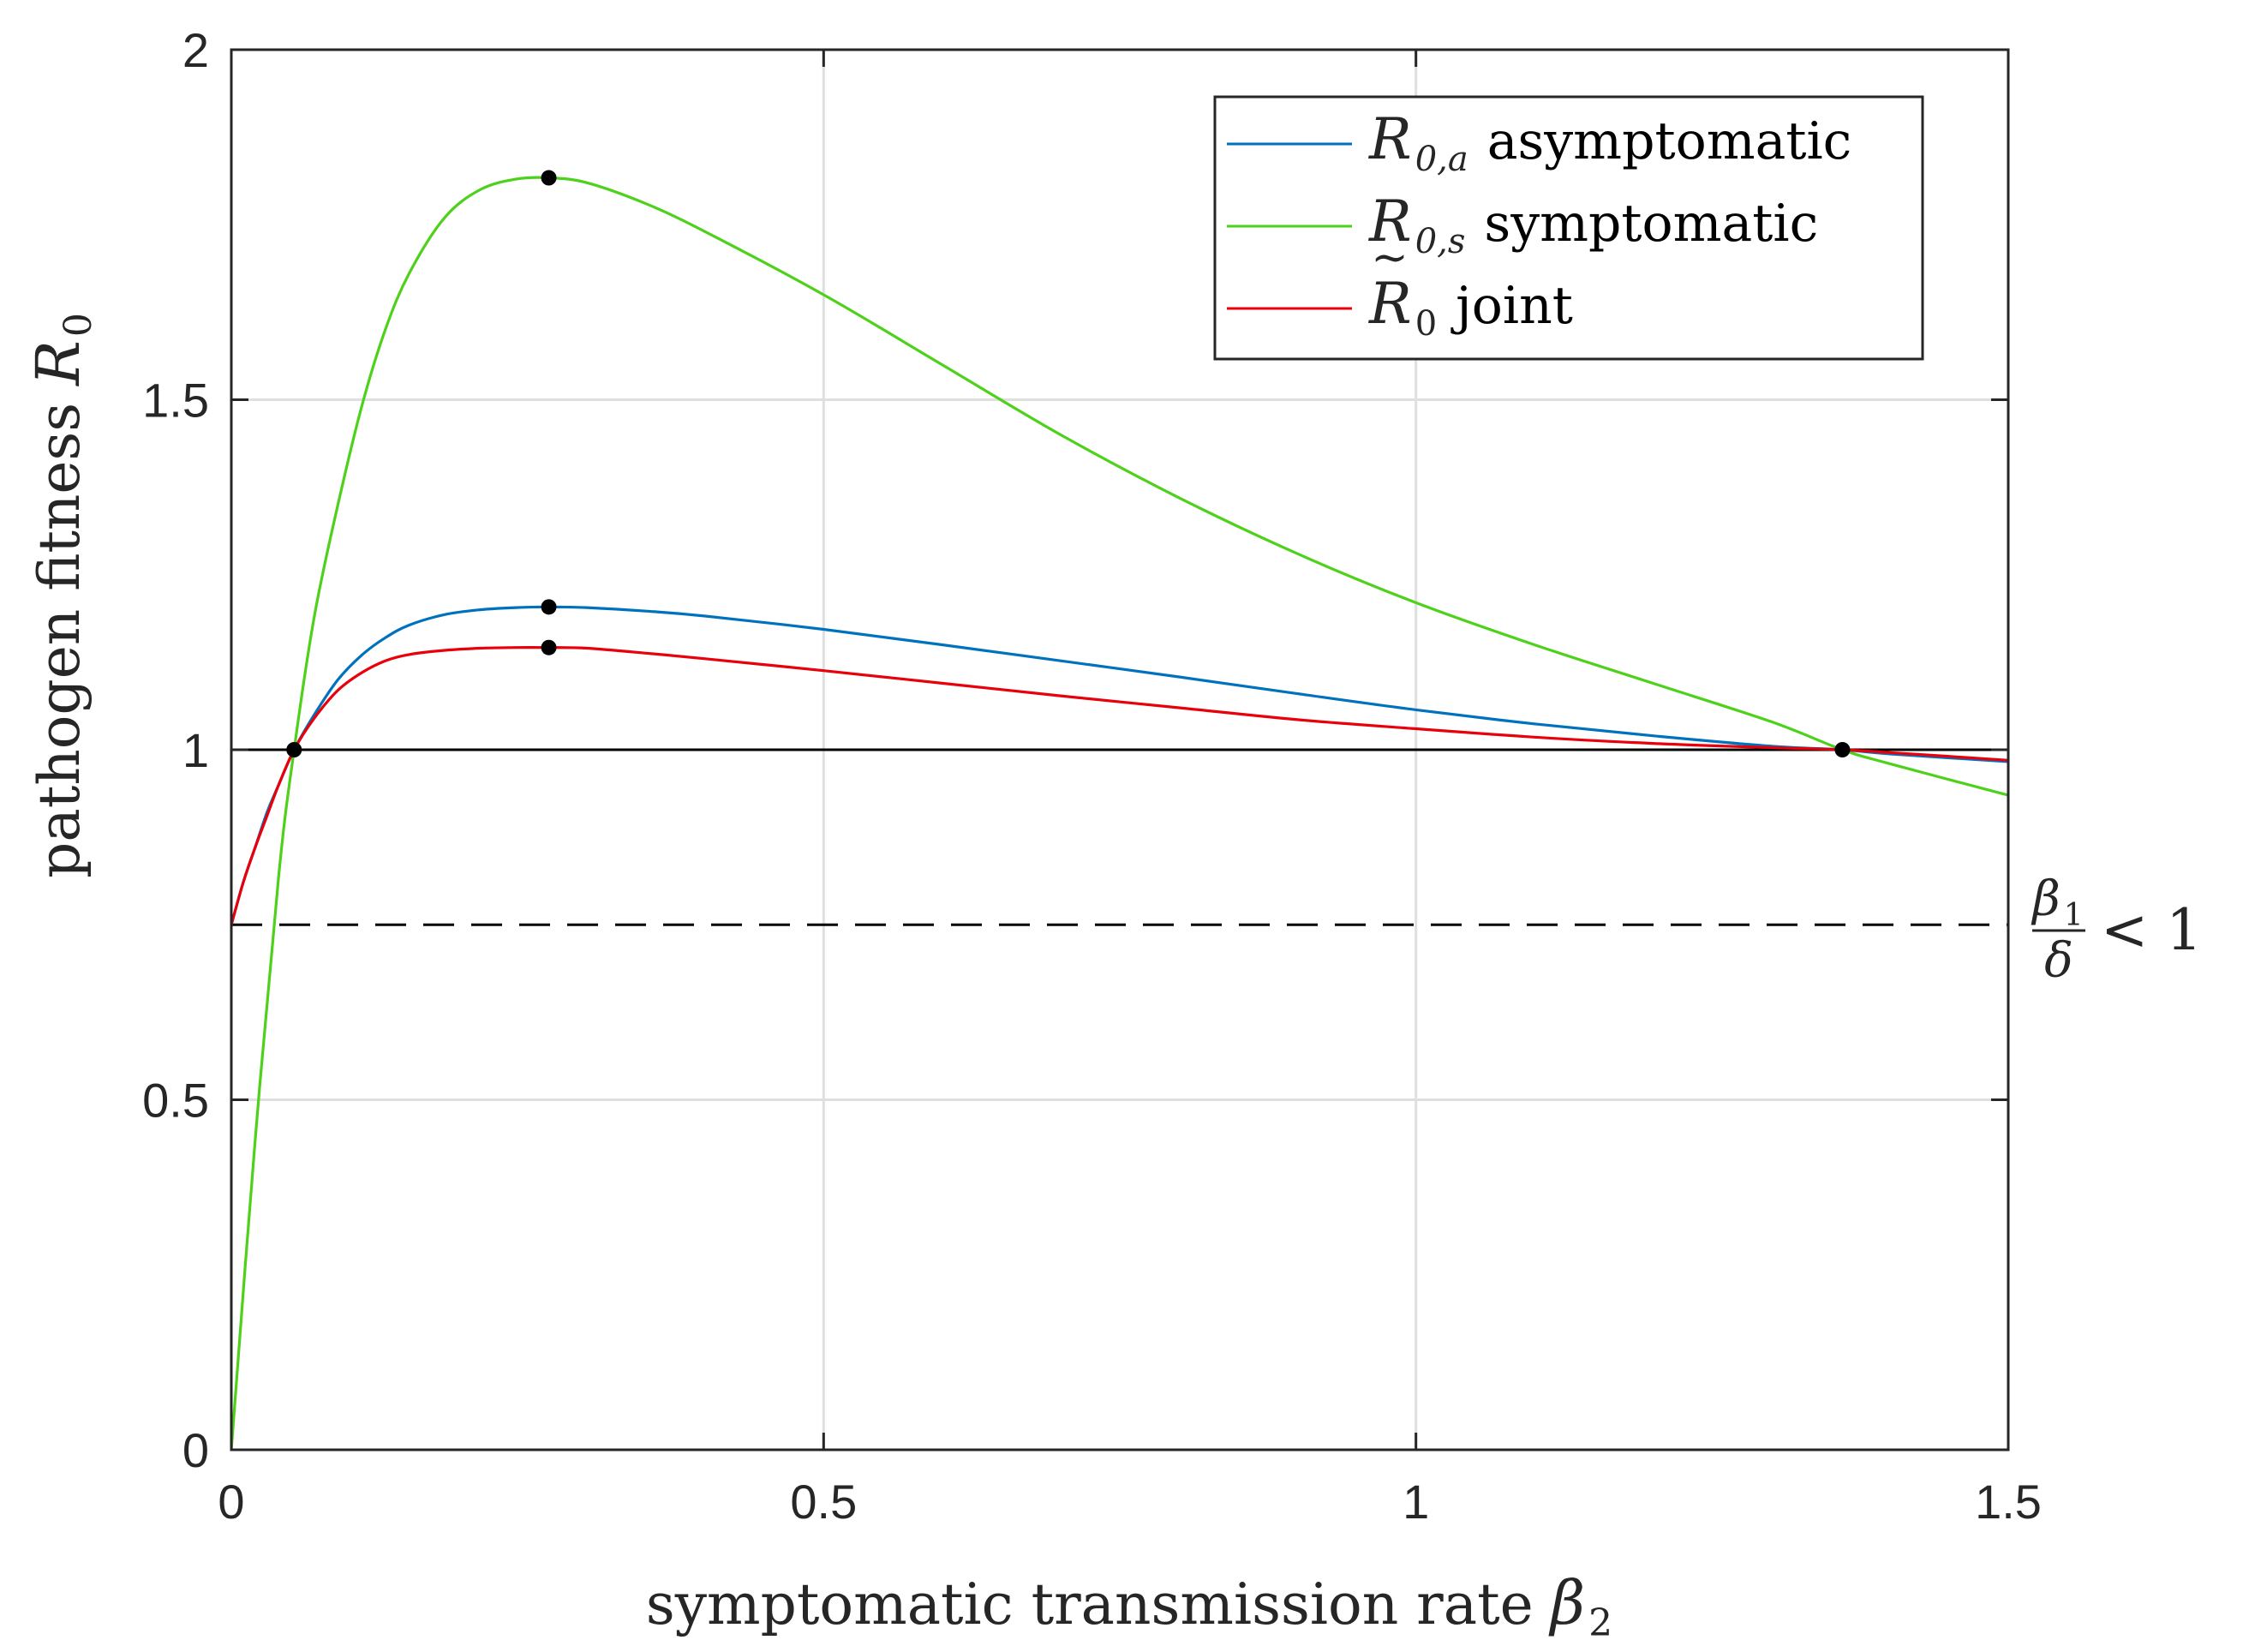  Describe the element at coordinates (2057, 902) in the screenshot. I see `annotation-numerator: β 1` at that location.